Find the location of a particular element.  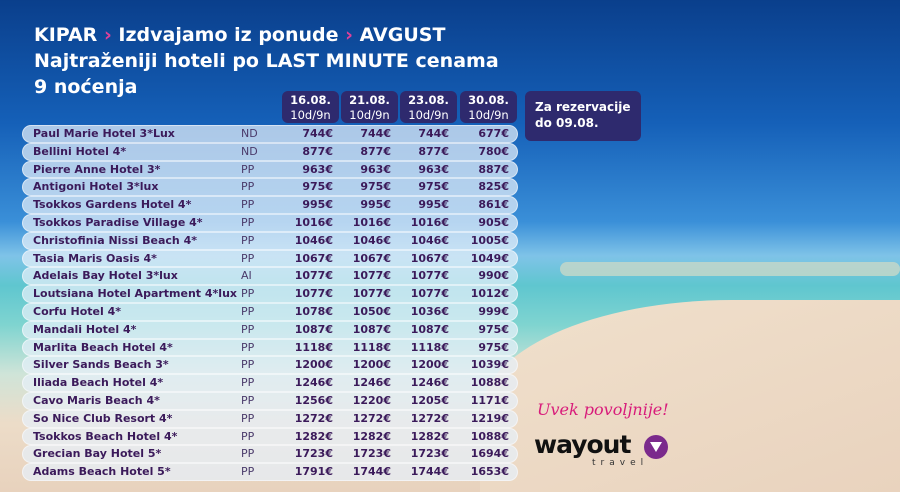

hotel-name: So Nice Club Resort 4* is located at coordinates (103, 418).